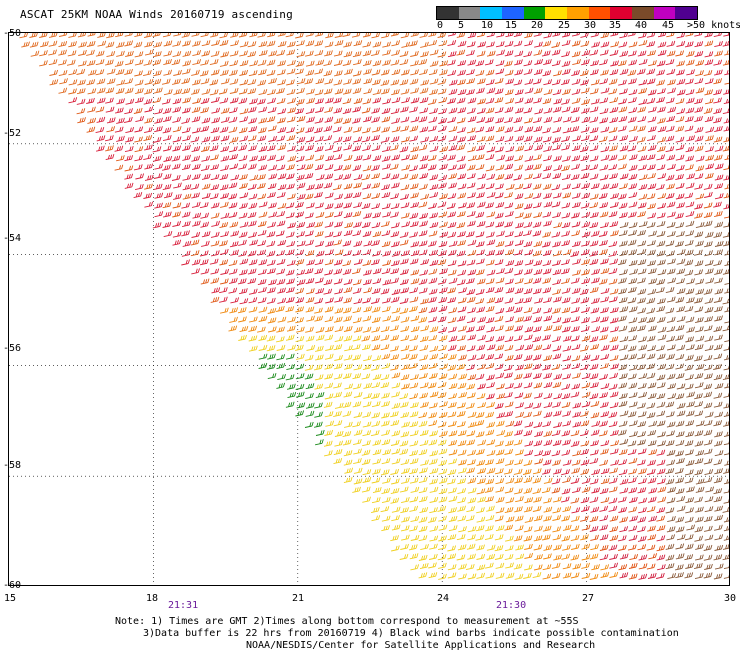 This screenshot has width=740, height=651. Describe the element at coordinates (152, 598) in the screenshot. I see `lon-label: 18` at that location.